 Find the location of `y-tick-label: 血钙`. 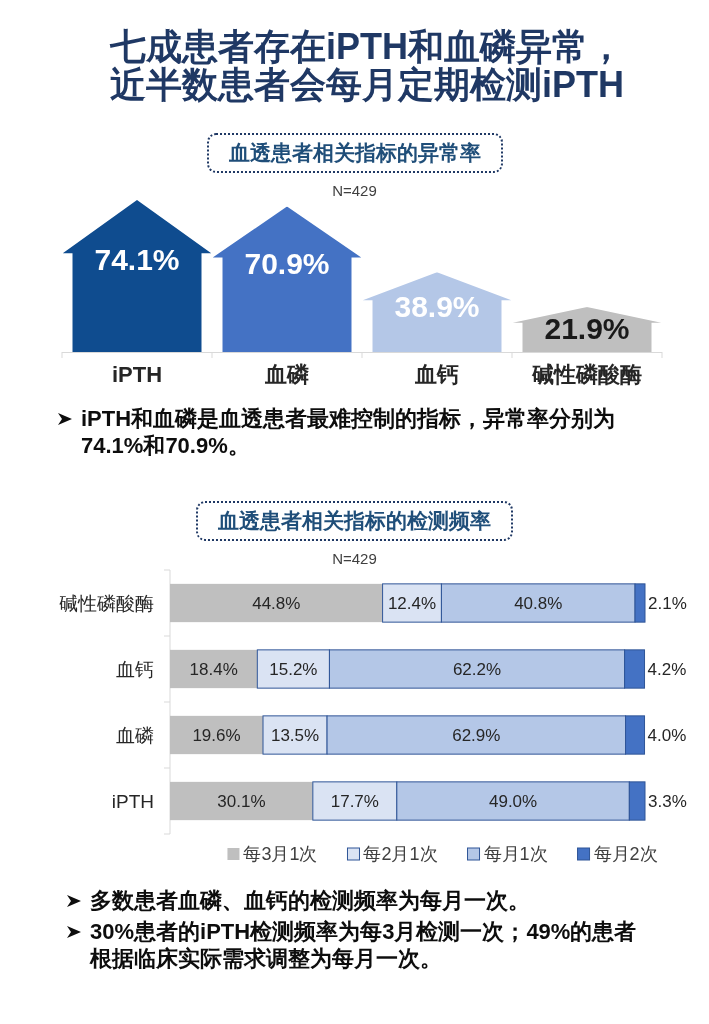

y-tick-label: 血钙 is located at coordinates (135, 669).